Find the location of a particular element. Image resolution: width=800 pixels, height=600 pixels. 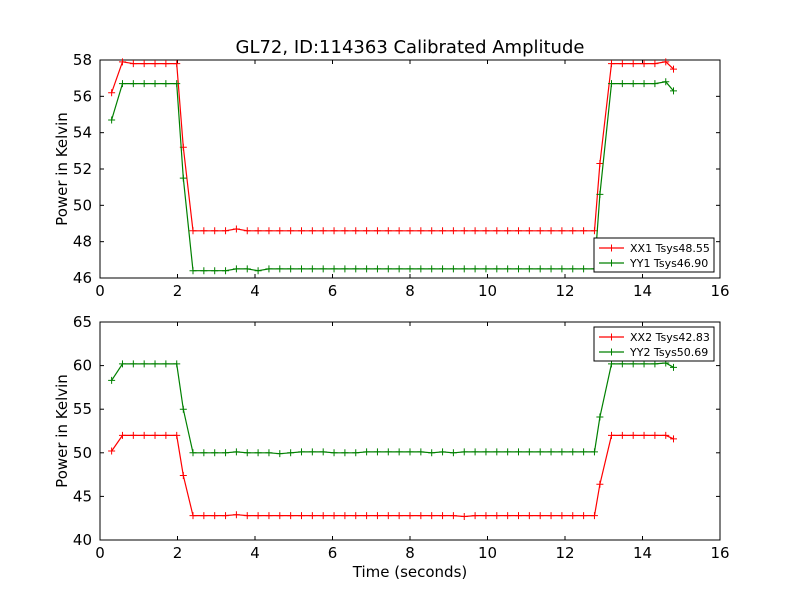

legend-marker is located at coordinates (611, 337).